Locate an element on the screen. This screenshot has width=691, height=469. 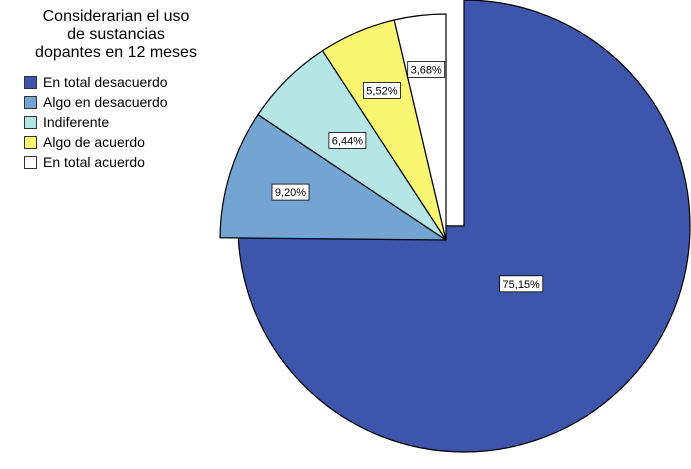
svg-text: 6,44% is located at coordinates (347, 141).